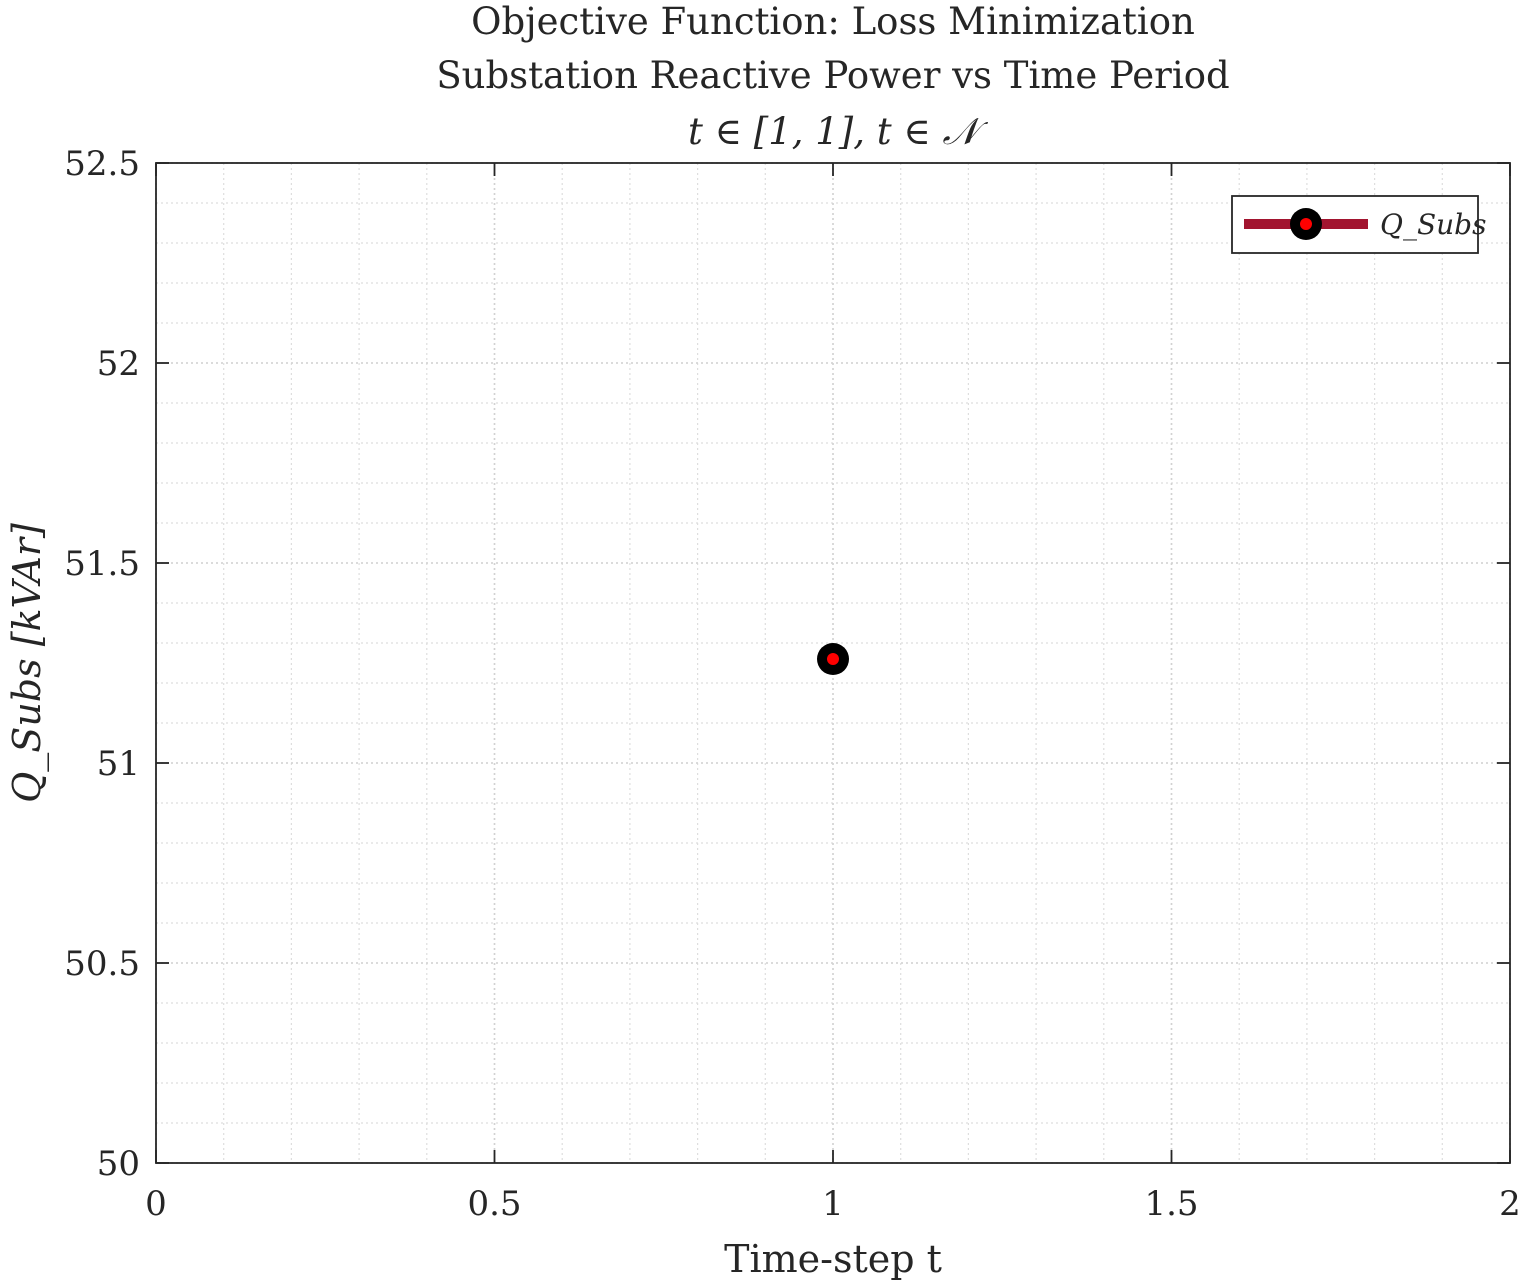 The height and width of the screenshot is (1283, 1522). Describe the element at coordinates (1306, 224) in the screenshot. I see `legend-marker-inner` at that location.